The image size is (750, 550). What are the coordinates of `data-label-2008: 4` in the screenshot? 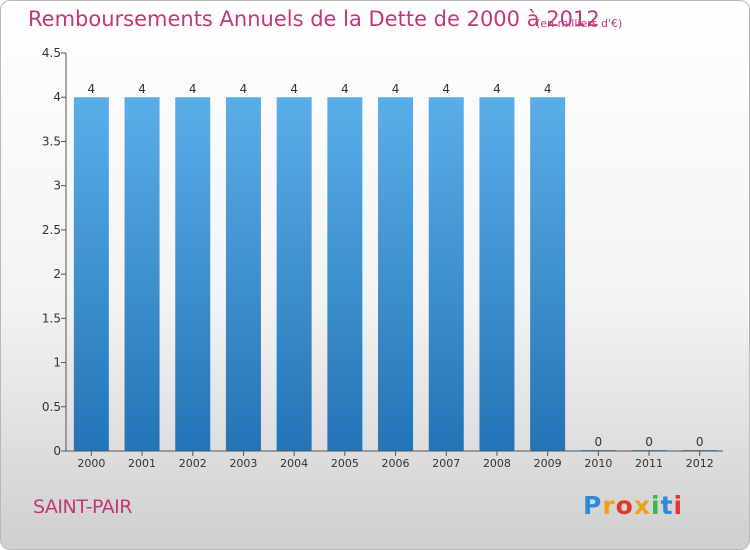 It's located at (497, 89).